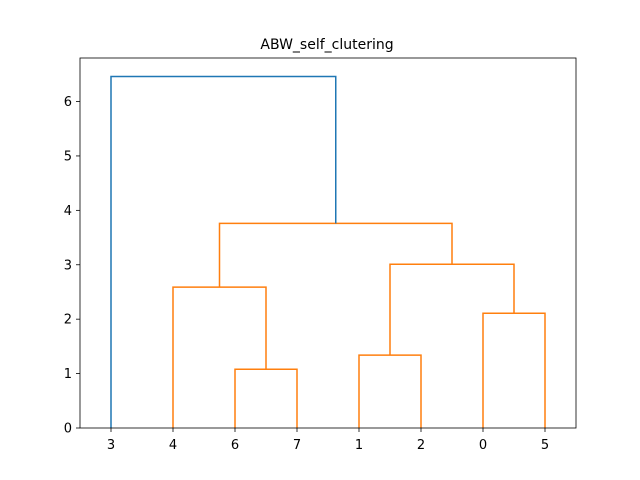 This screenshot has height=480, width=640. Describe the element at coordinates (68, 211) in the screenshot. I see `y-tick-label: 4` at that location.